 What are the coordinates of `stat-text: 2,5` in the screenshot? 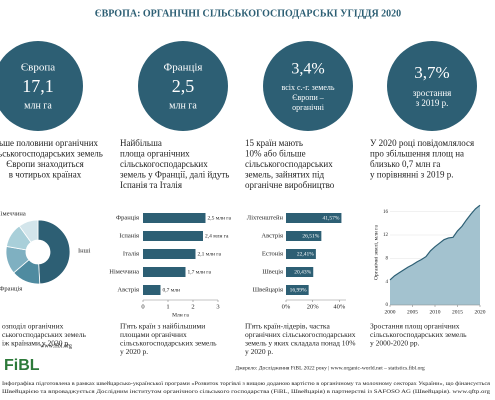 It's located at (183, 86).